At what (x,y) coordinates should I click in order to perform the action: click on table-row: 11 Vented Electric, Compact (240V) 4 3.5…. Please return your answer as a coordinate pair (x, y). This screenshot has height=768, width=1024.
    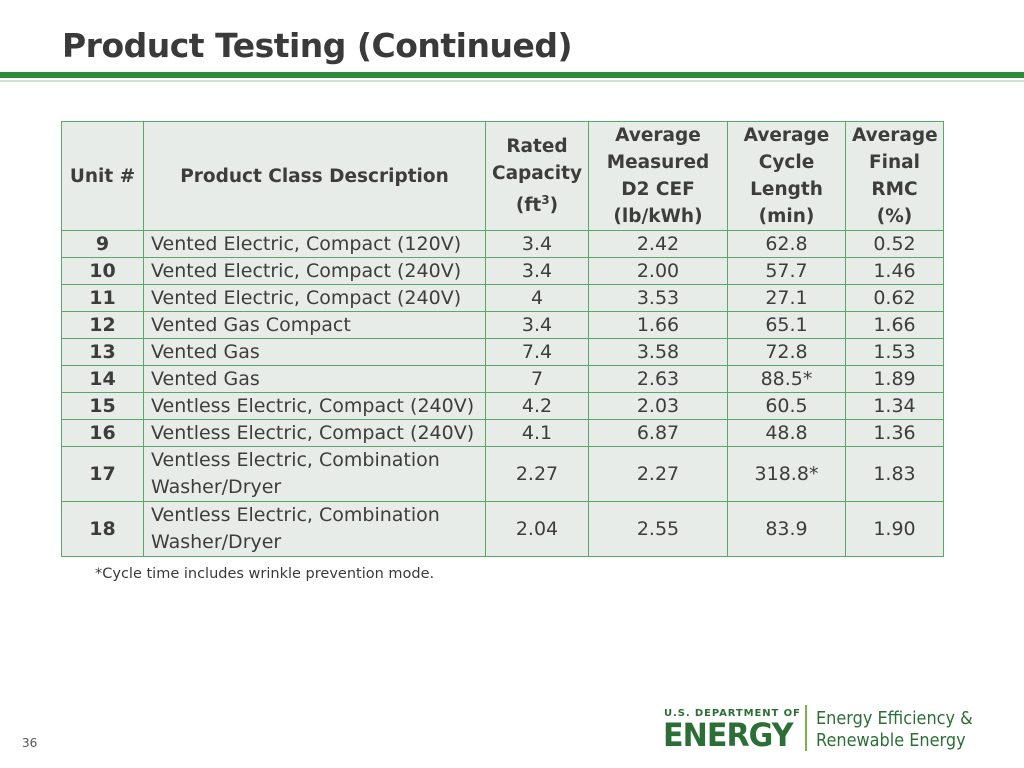
    Looking at the image, I should click on (502, 298).